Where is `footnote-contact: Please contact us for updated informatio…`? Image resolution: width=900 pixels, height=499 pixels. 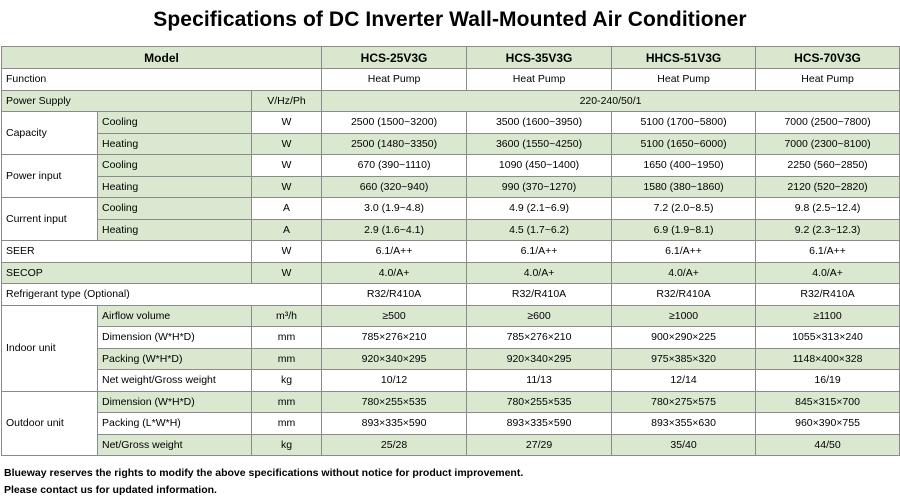 footnote-contact: Please contact us for updated informatio… is located at coordinates (110, 490).